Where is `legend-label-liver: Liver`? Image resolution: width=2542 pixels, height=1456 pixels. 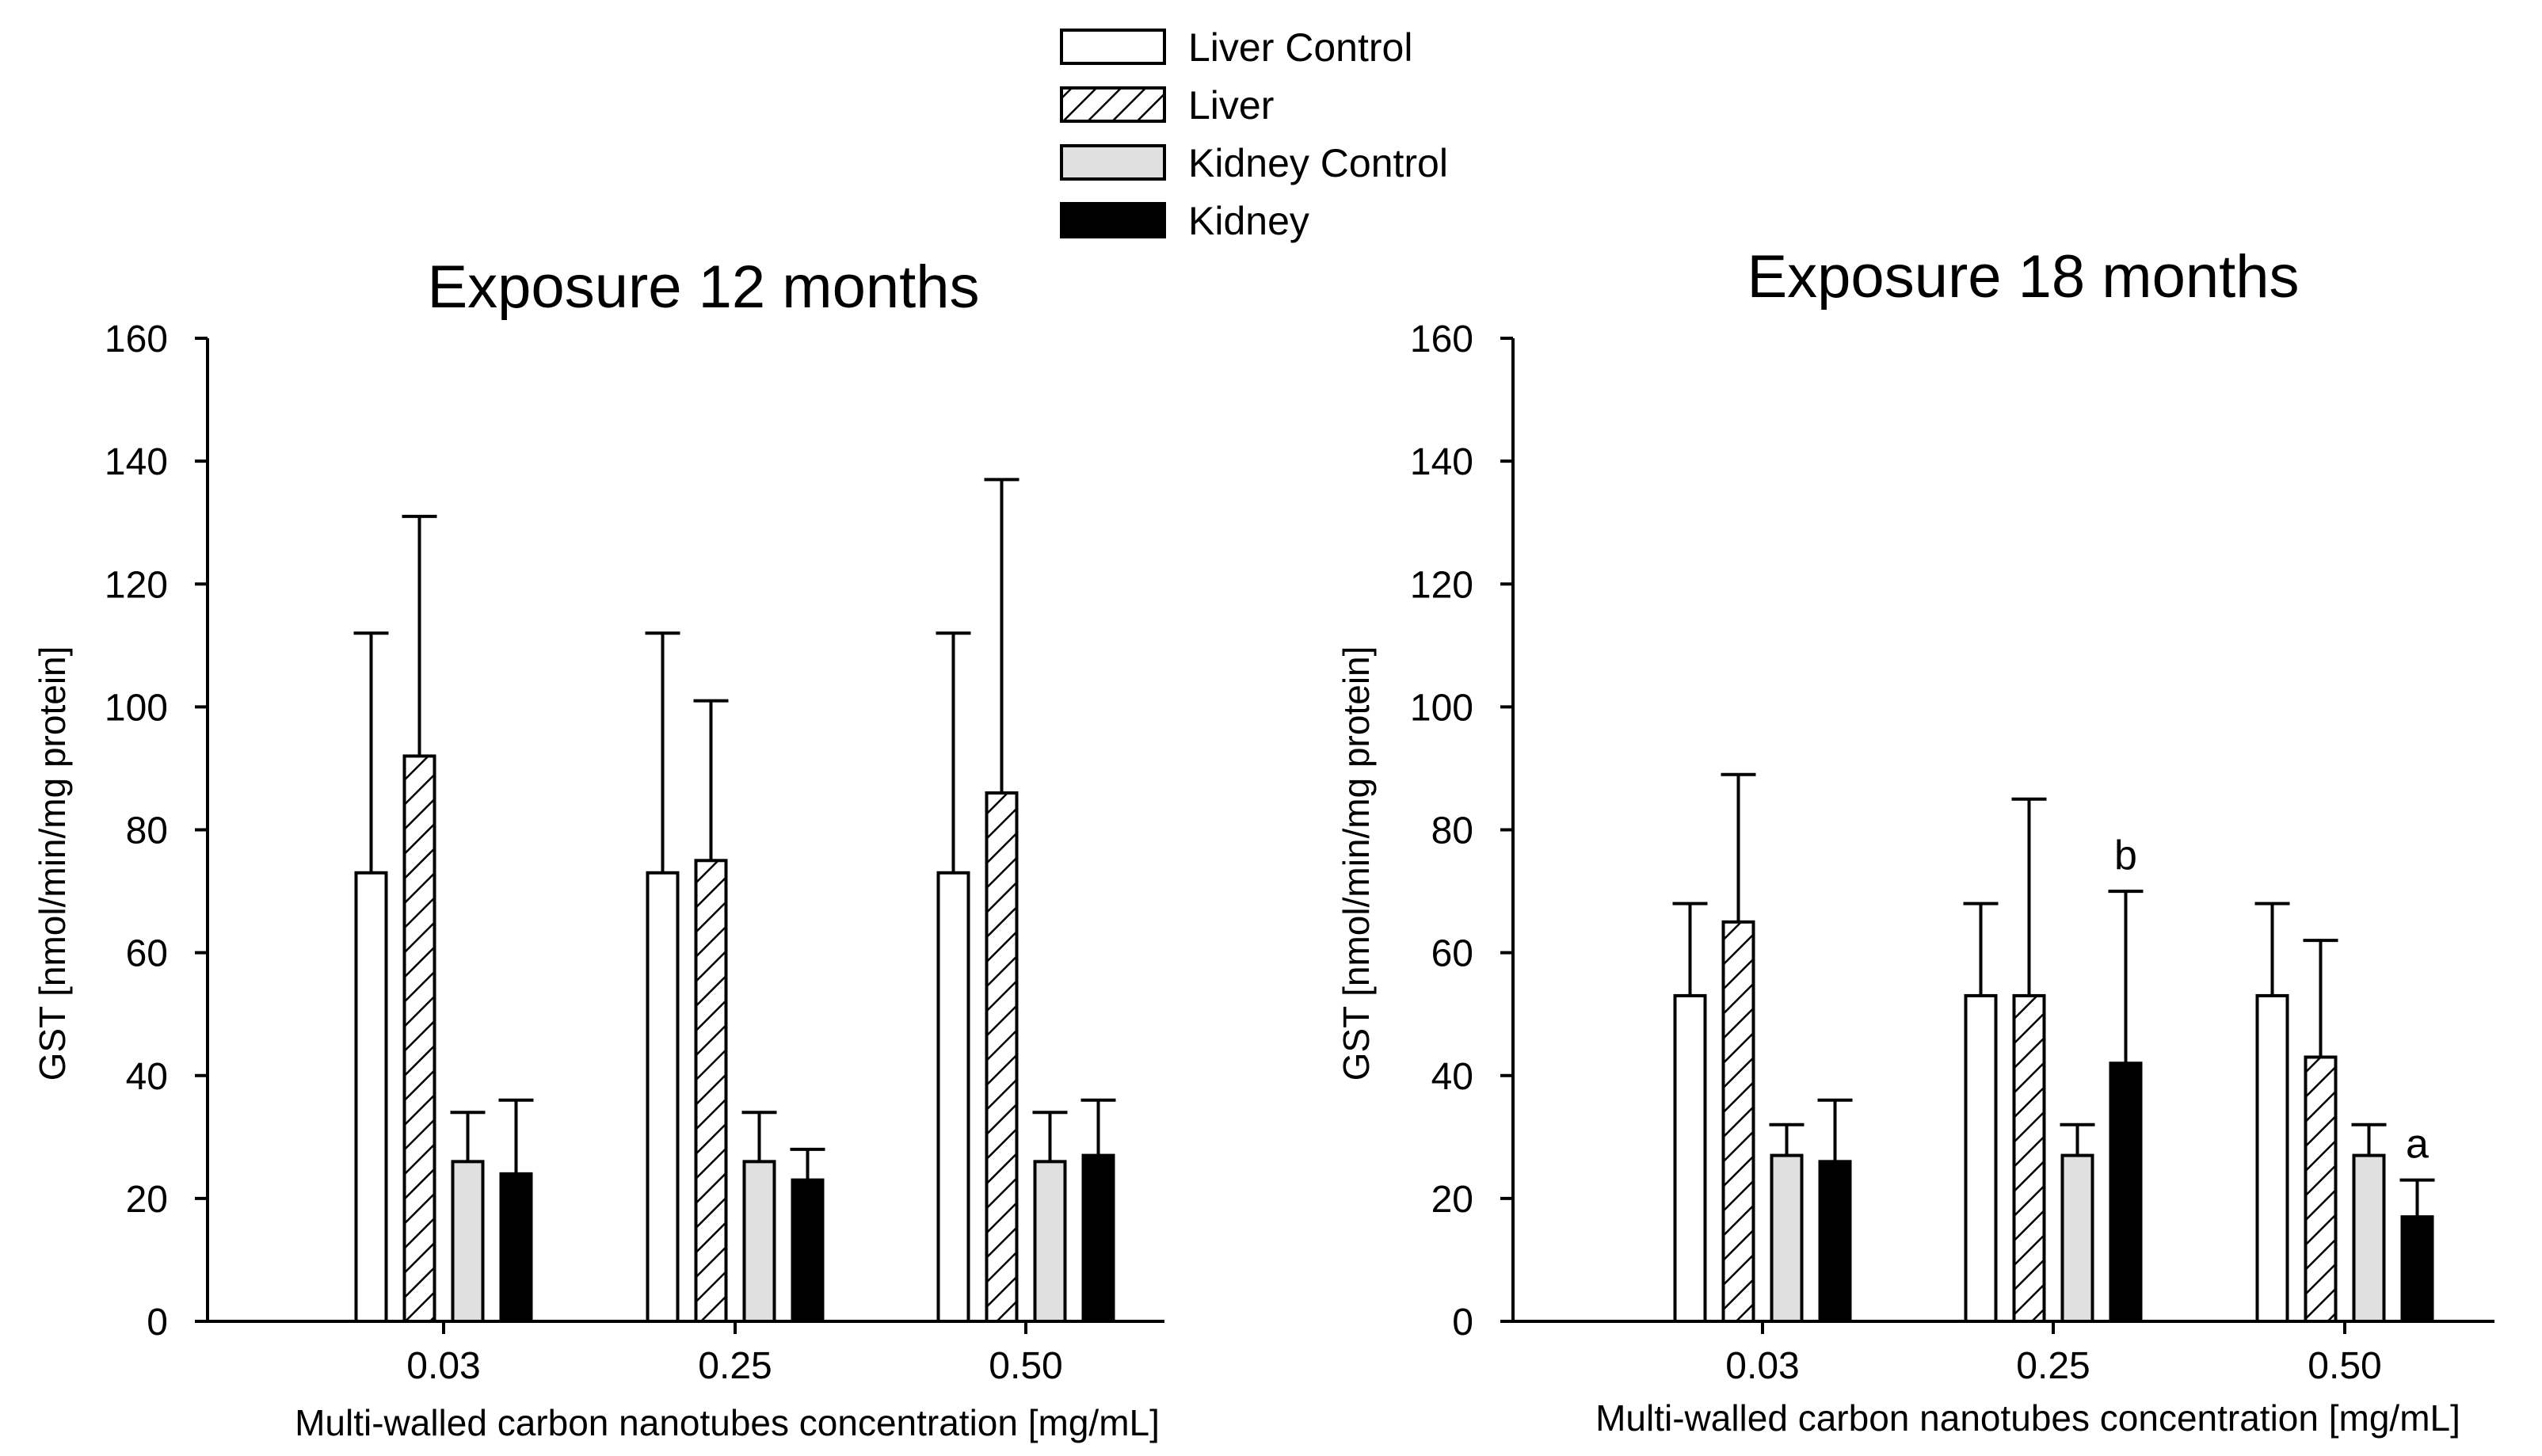 legend-label-liver: Liver is located at coordinates (1231, 106).